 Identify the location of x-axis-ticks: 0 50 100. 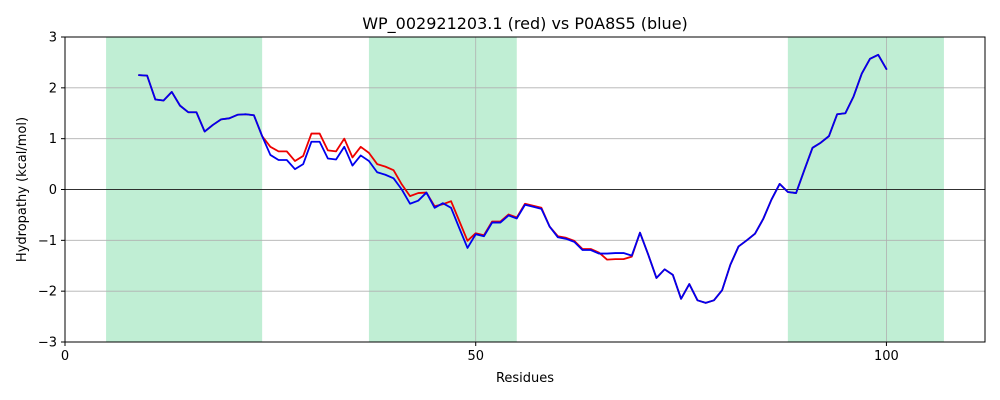
(480, 353).